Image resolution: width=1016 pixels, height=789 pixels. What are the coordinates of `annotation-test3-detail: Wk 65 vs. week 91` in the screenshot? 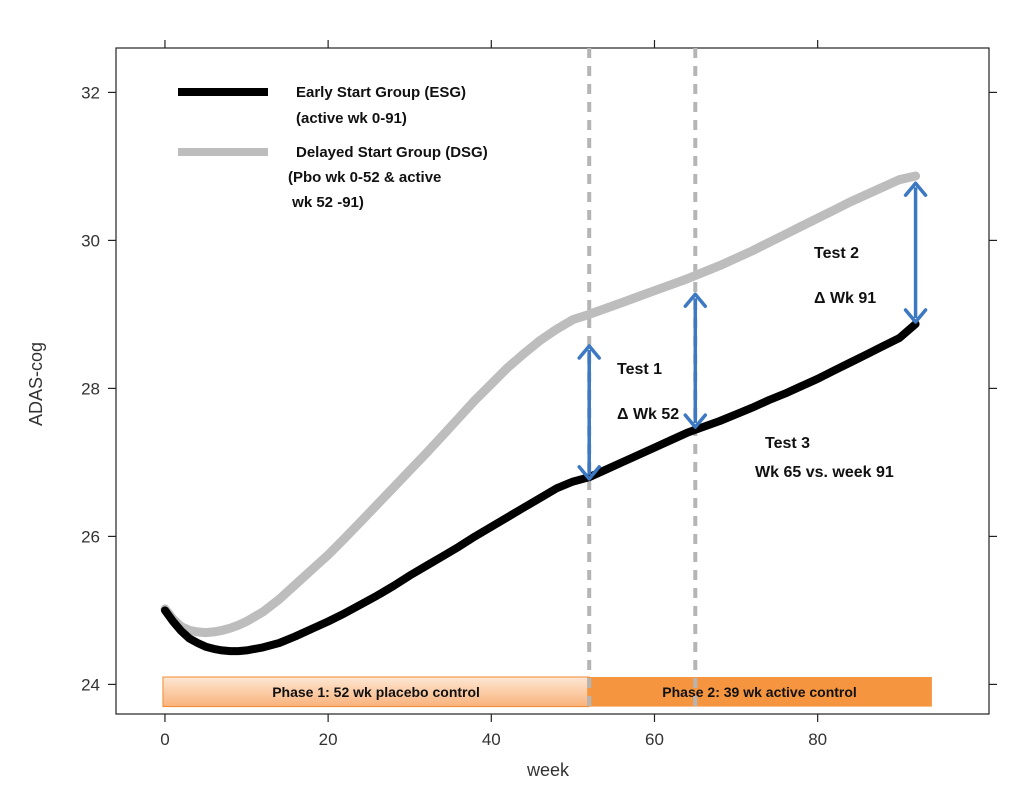 It's located at (824, 472).